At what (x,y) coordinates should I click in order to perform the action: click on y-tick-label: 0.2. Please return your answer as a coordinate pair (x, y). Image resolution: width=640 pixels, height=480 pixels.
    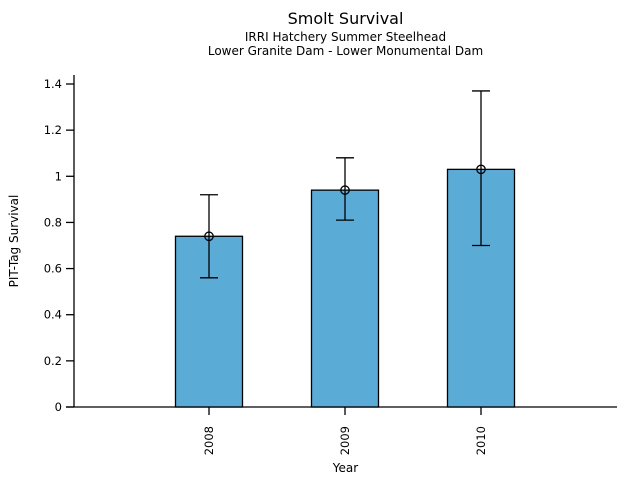
    Looking at the image, I should click on (53, 361).